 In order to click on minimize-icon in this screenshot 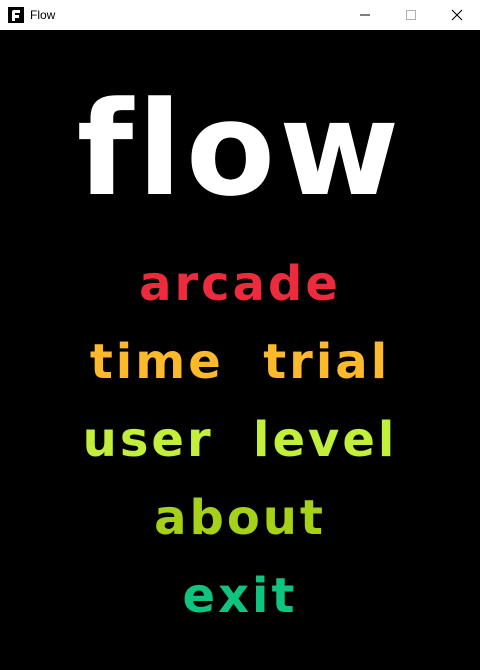, I will do `click(365, 15)`.